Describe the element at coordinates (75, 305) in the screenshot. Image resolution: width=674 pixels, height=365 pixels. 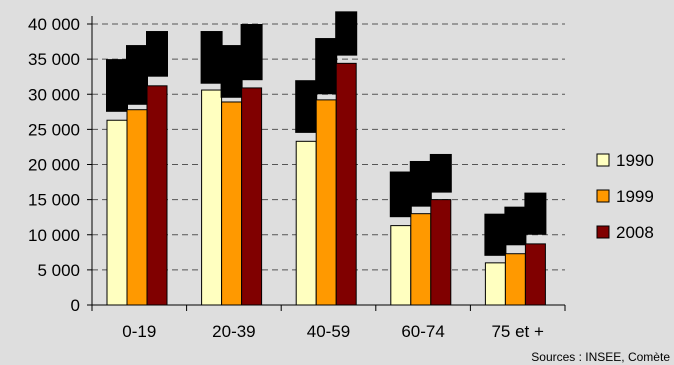
I see `y-tick-label: 0` at that location.